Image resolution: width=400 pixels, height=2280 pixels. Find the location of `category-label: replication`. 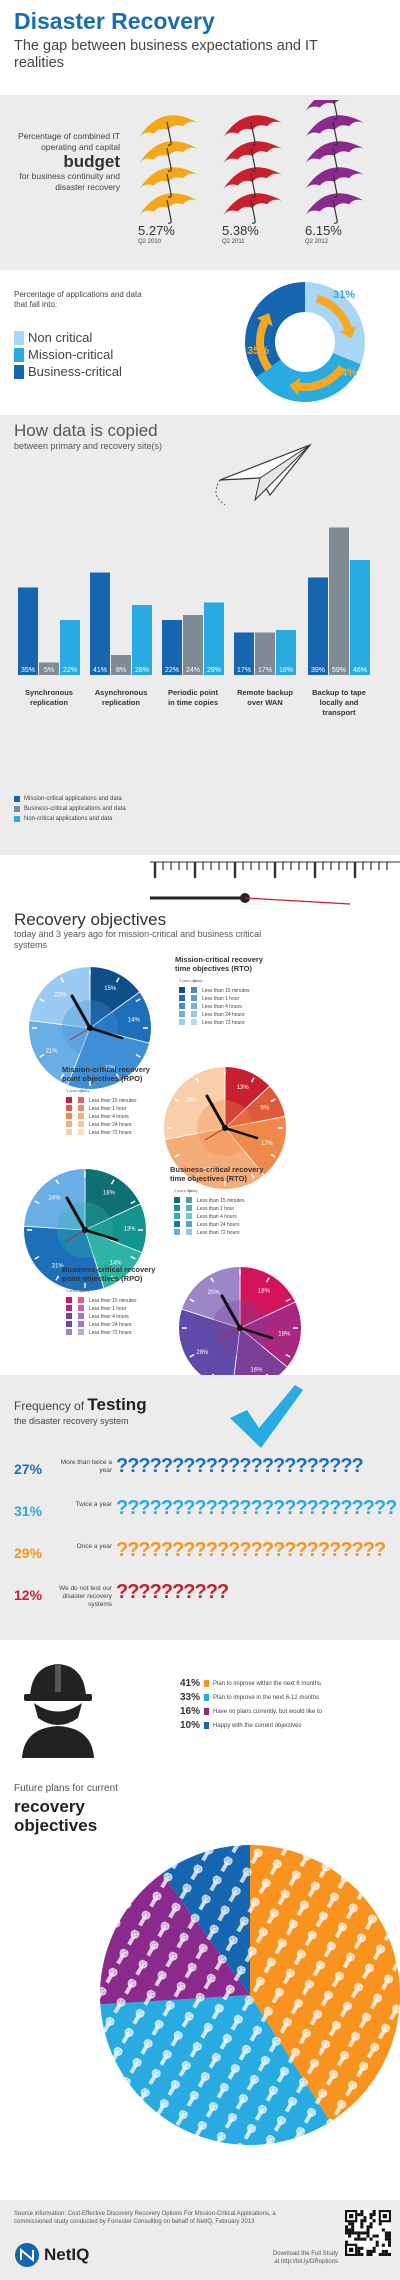

category-label: replication is located at coordinates (121, 702).